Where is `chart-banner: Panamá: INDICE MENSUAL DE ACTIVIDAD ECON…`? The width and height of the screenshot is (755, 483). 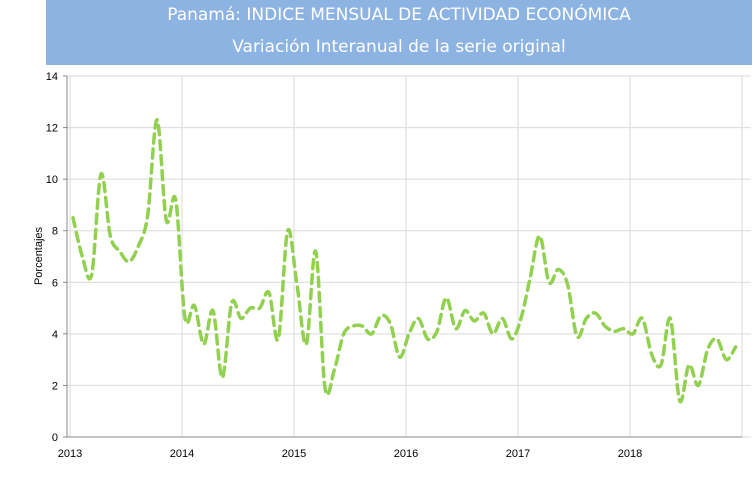
chart-banner: Panamá: INDICE MENSUAL DE ACTIVIDAD ECON… is located at coordinates (399, 32).